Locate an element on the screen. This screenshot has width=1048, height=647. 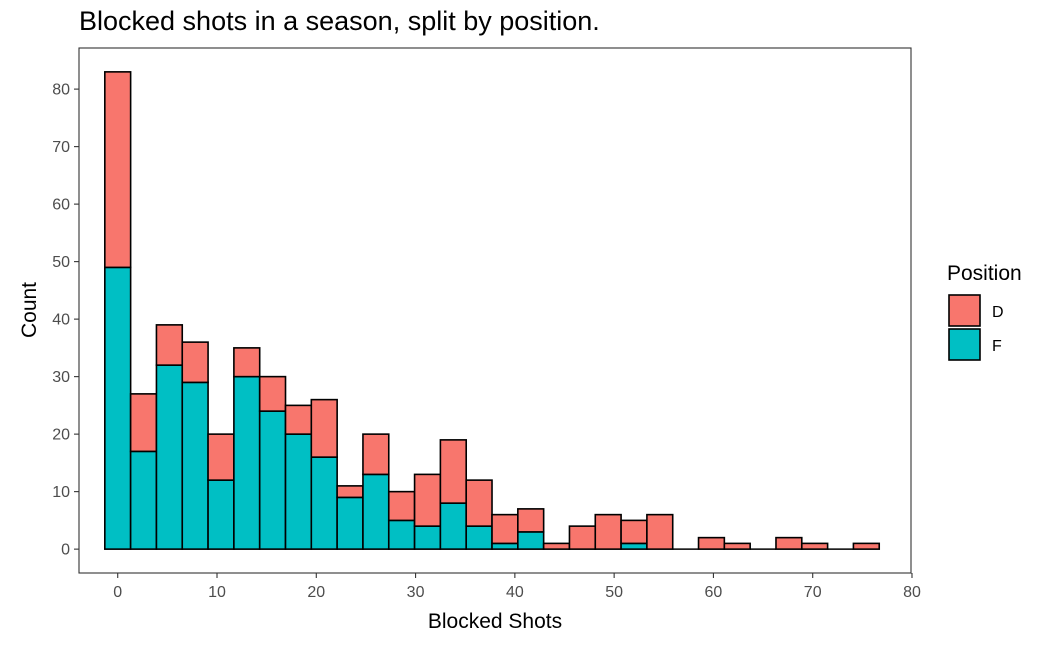
legend-key-f is located at coordinates (964, 344).